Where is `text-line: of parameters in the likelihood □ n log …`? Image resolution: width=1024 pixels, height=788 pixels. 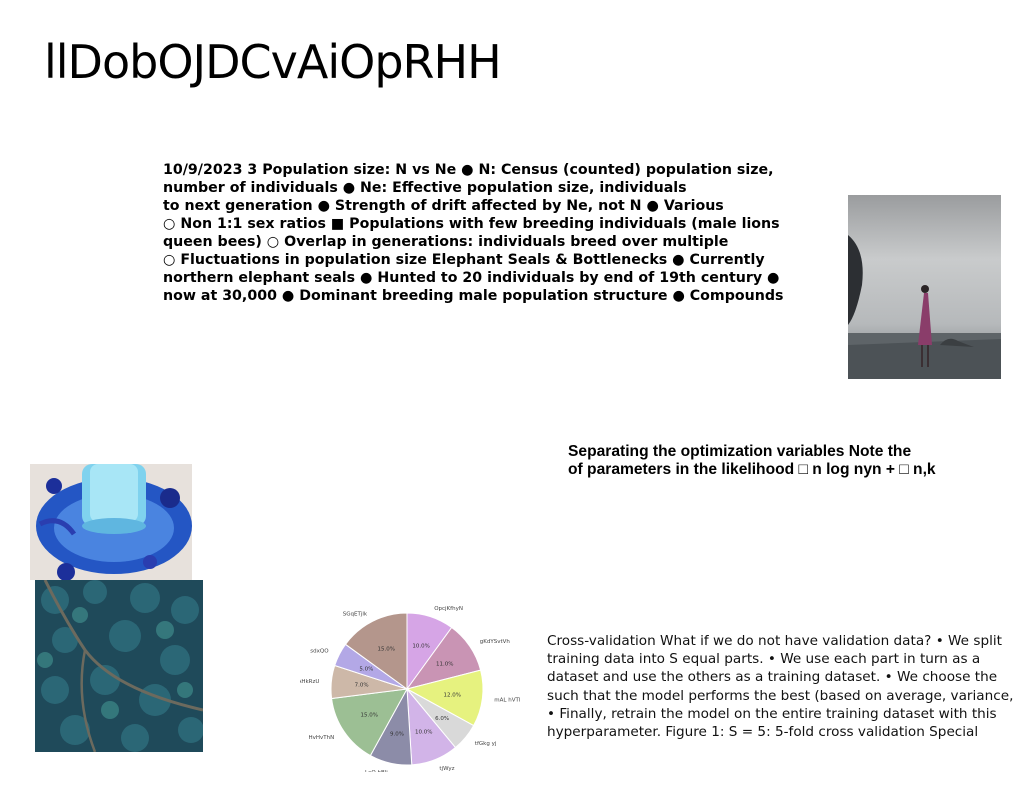 text-line: of parameters in the likelihood □ n log … is located at coordinates (752, 469).